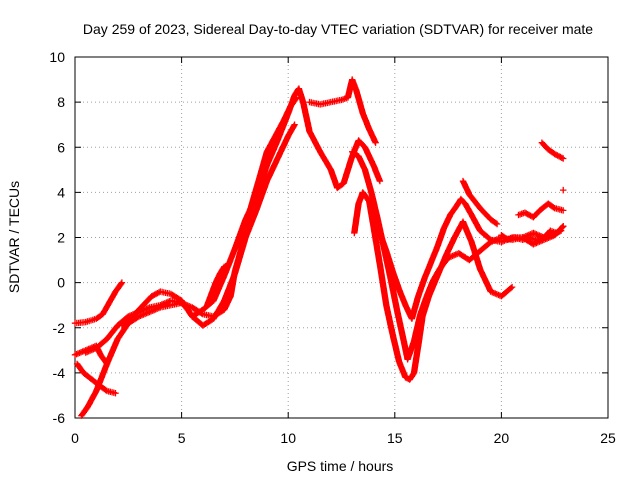  Describe the element at coordinates (14, 237) in the screenshot. I see `y-axis-label: SDTVAR / TECUs` at that location.